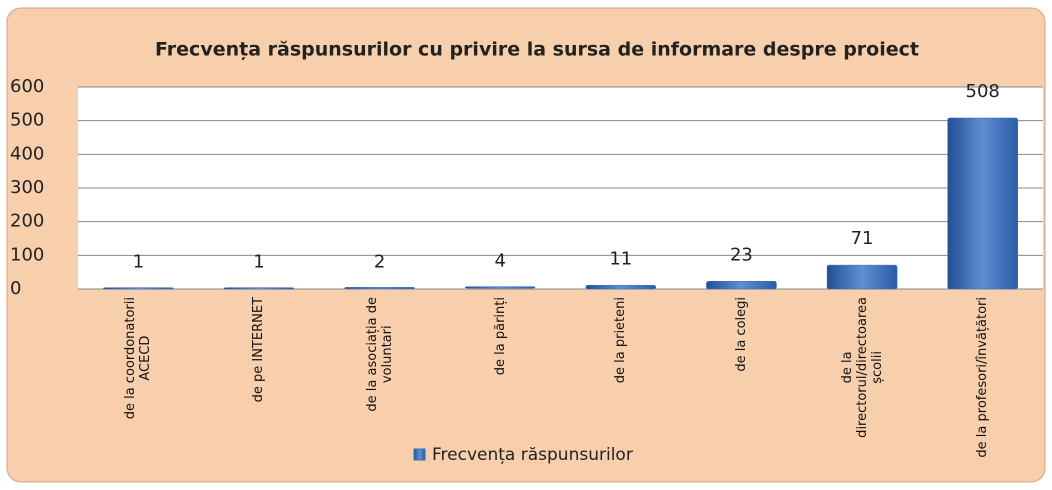 The width and height of the screenshot is (1052, 490). Describe the element at coordinates (15, 288) in the screenshot. I see `y-tick-label: 0` at that location.